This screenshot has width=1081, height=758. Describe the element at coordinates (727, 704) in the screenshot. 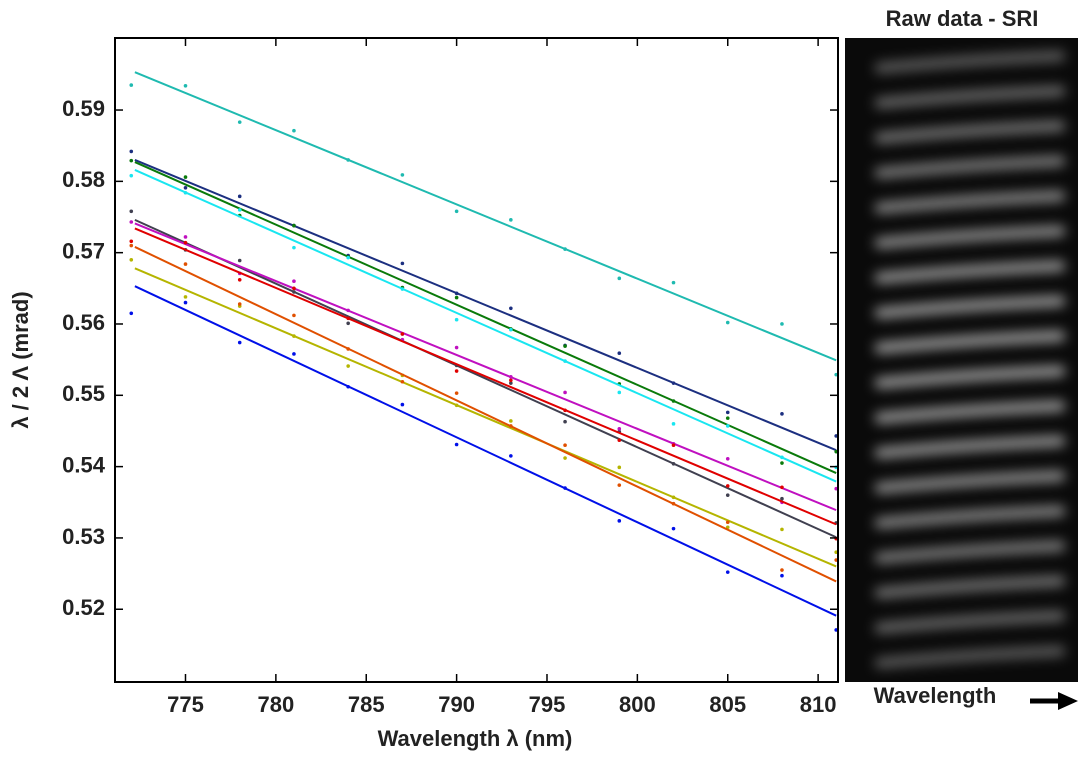

I see `x-tick-label: 805` at that location.